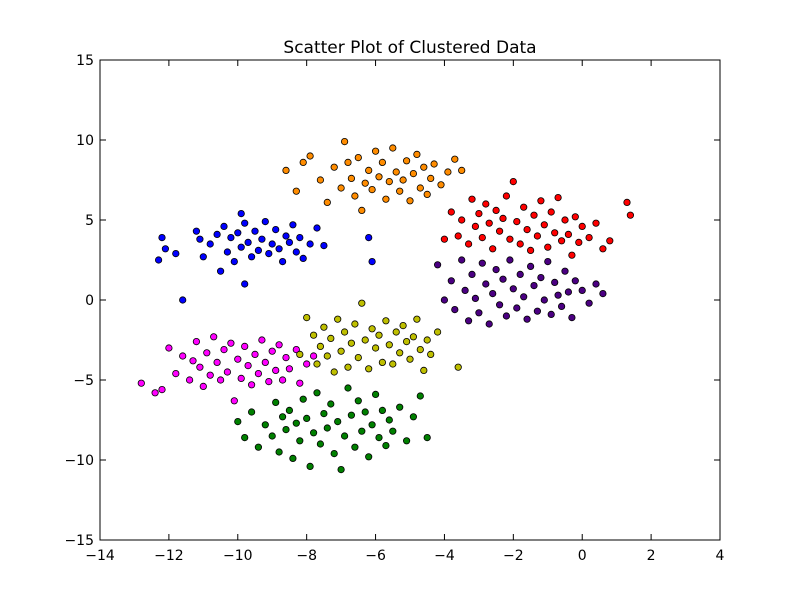 This screenshot has width=800, height=600. Describe the element at coordinates (100, 556) in the screenshot. I see `x-tick-label: −14` at that location.